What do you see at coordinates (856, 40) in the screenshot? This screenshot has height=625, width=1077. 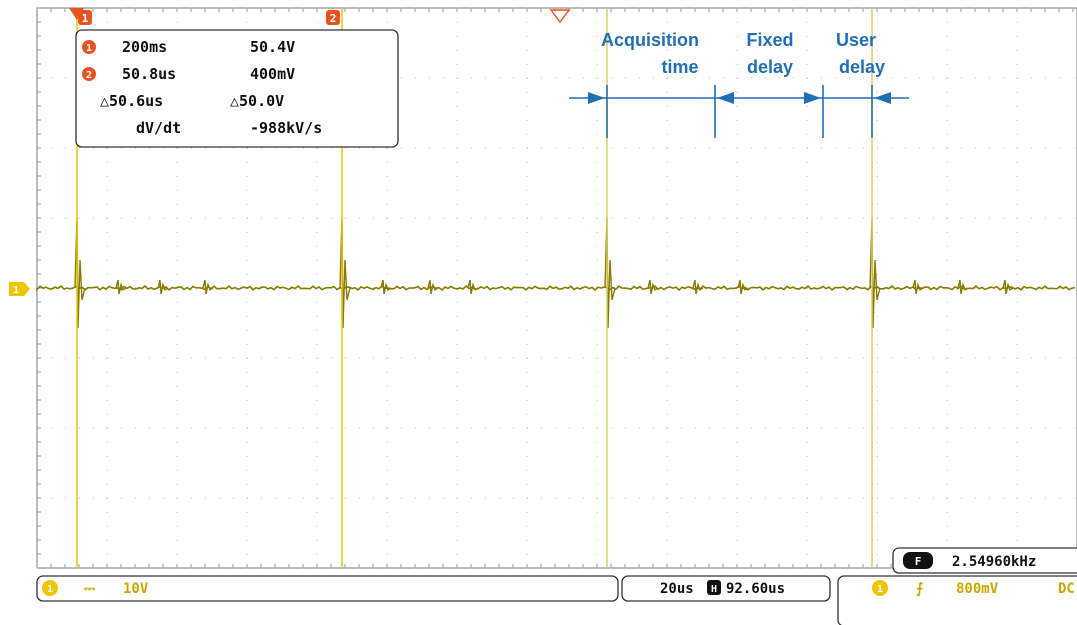 I see `user-delay-label-line1: User` at bounding box center [856, 40].